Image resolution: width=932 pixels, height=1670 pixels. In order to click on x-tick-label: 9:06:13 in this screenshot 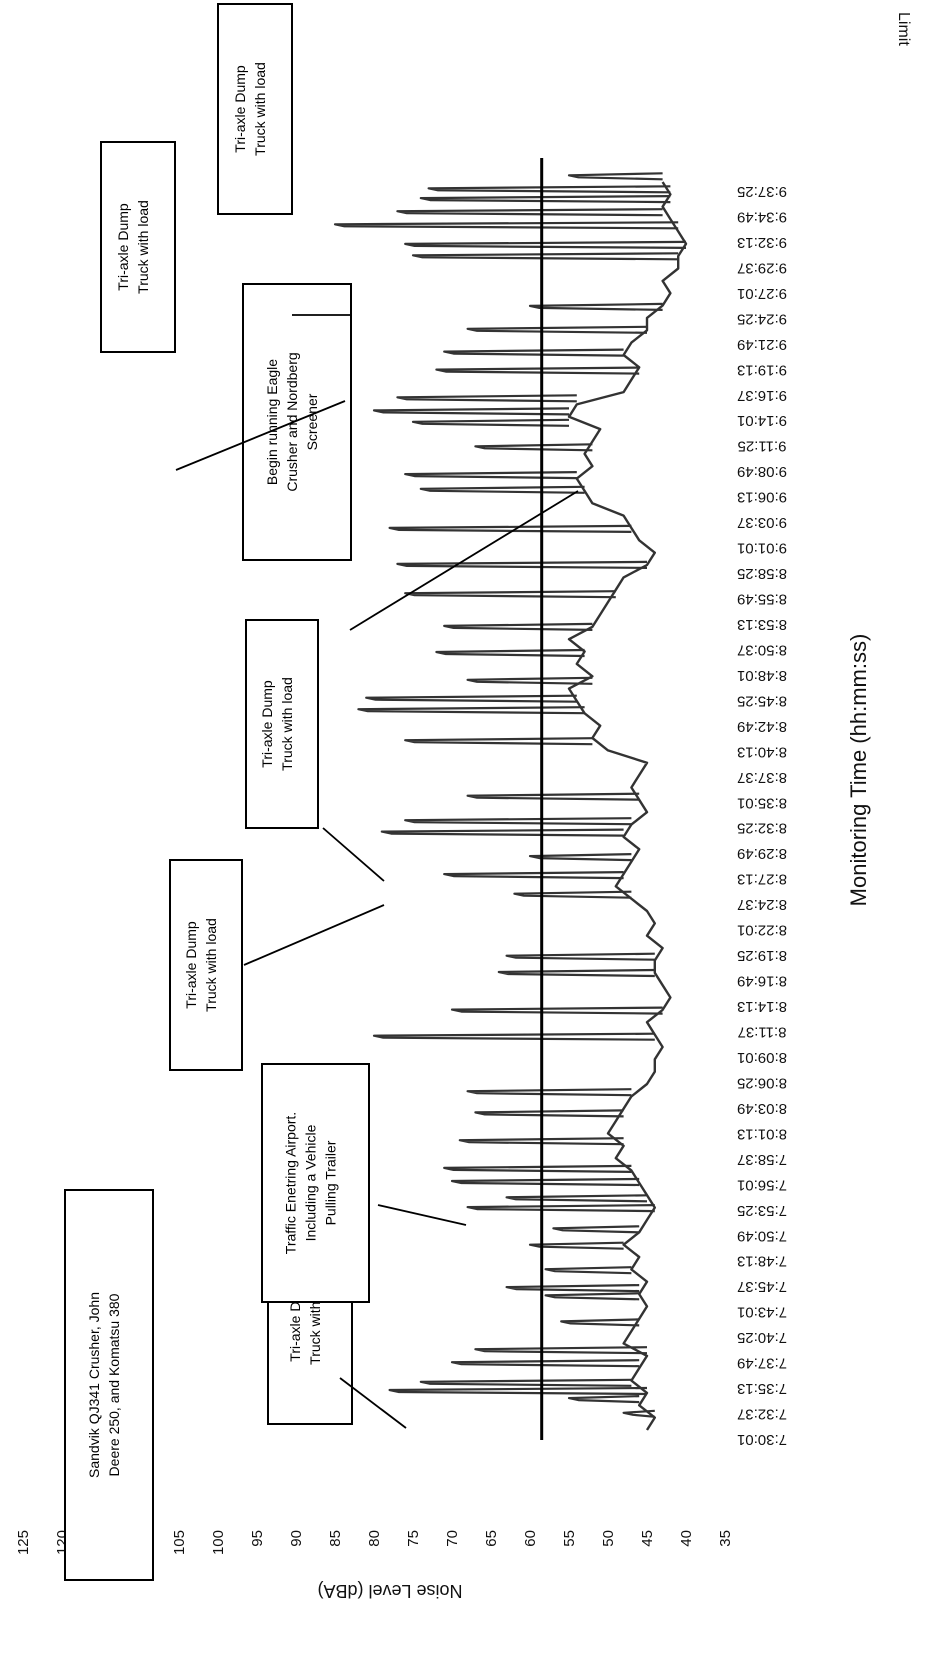, I will do `click(762, 497)`.